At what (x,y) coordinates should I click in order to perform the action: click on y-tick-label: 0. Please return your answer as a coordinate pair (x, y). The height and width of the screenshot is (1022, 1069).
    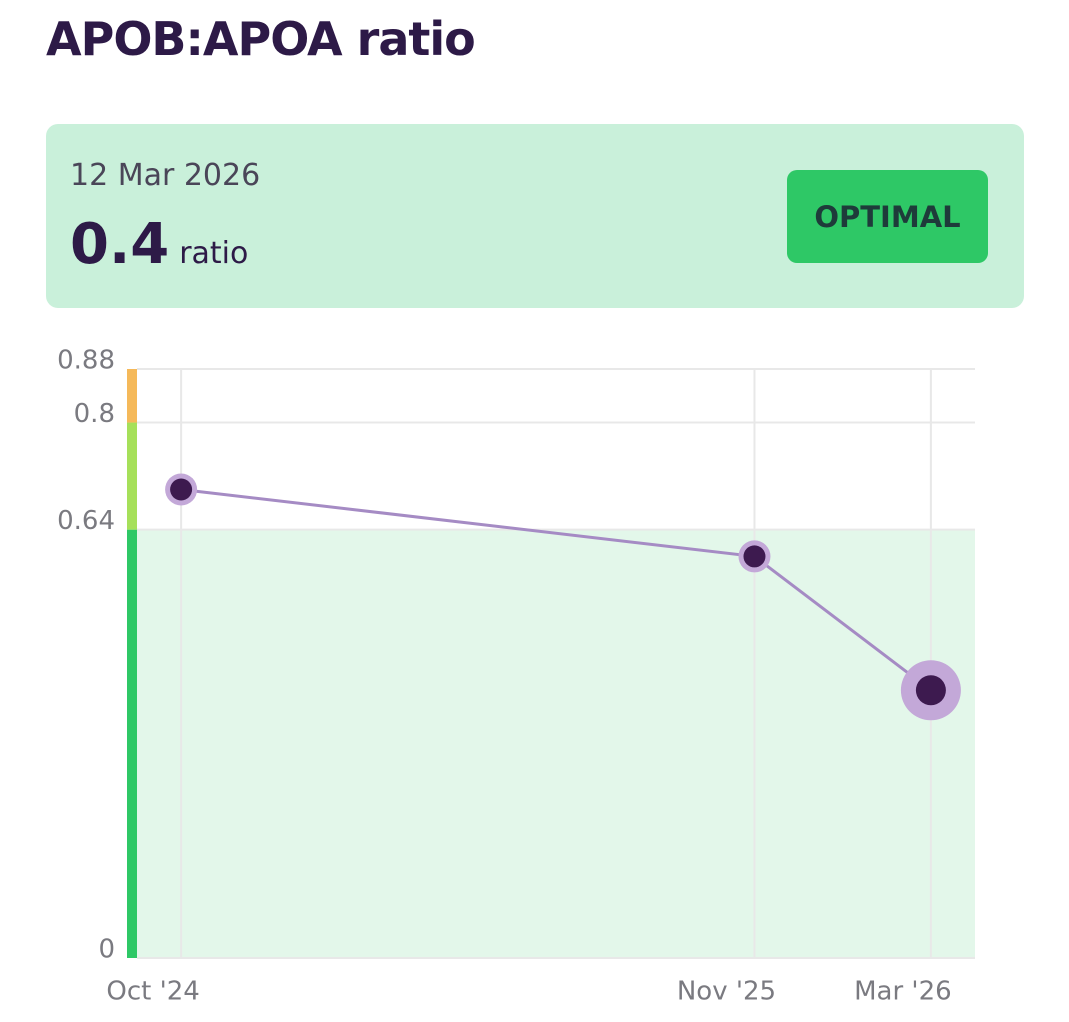
    Looking at the image, I should click on (106, 950).